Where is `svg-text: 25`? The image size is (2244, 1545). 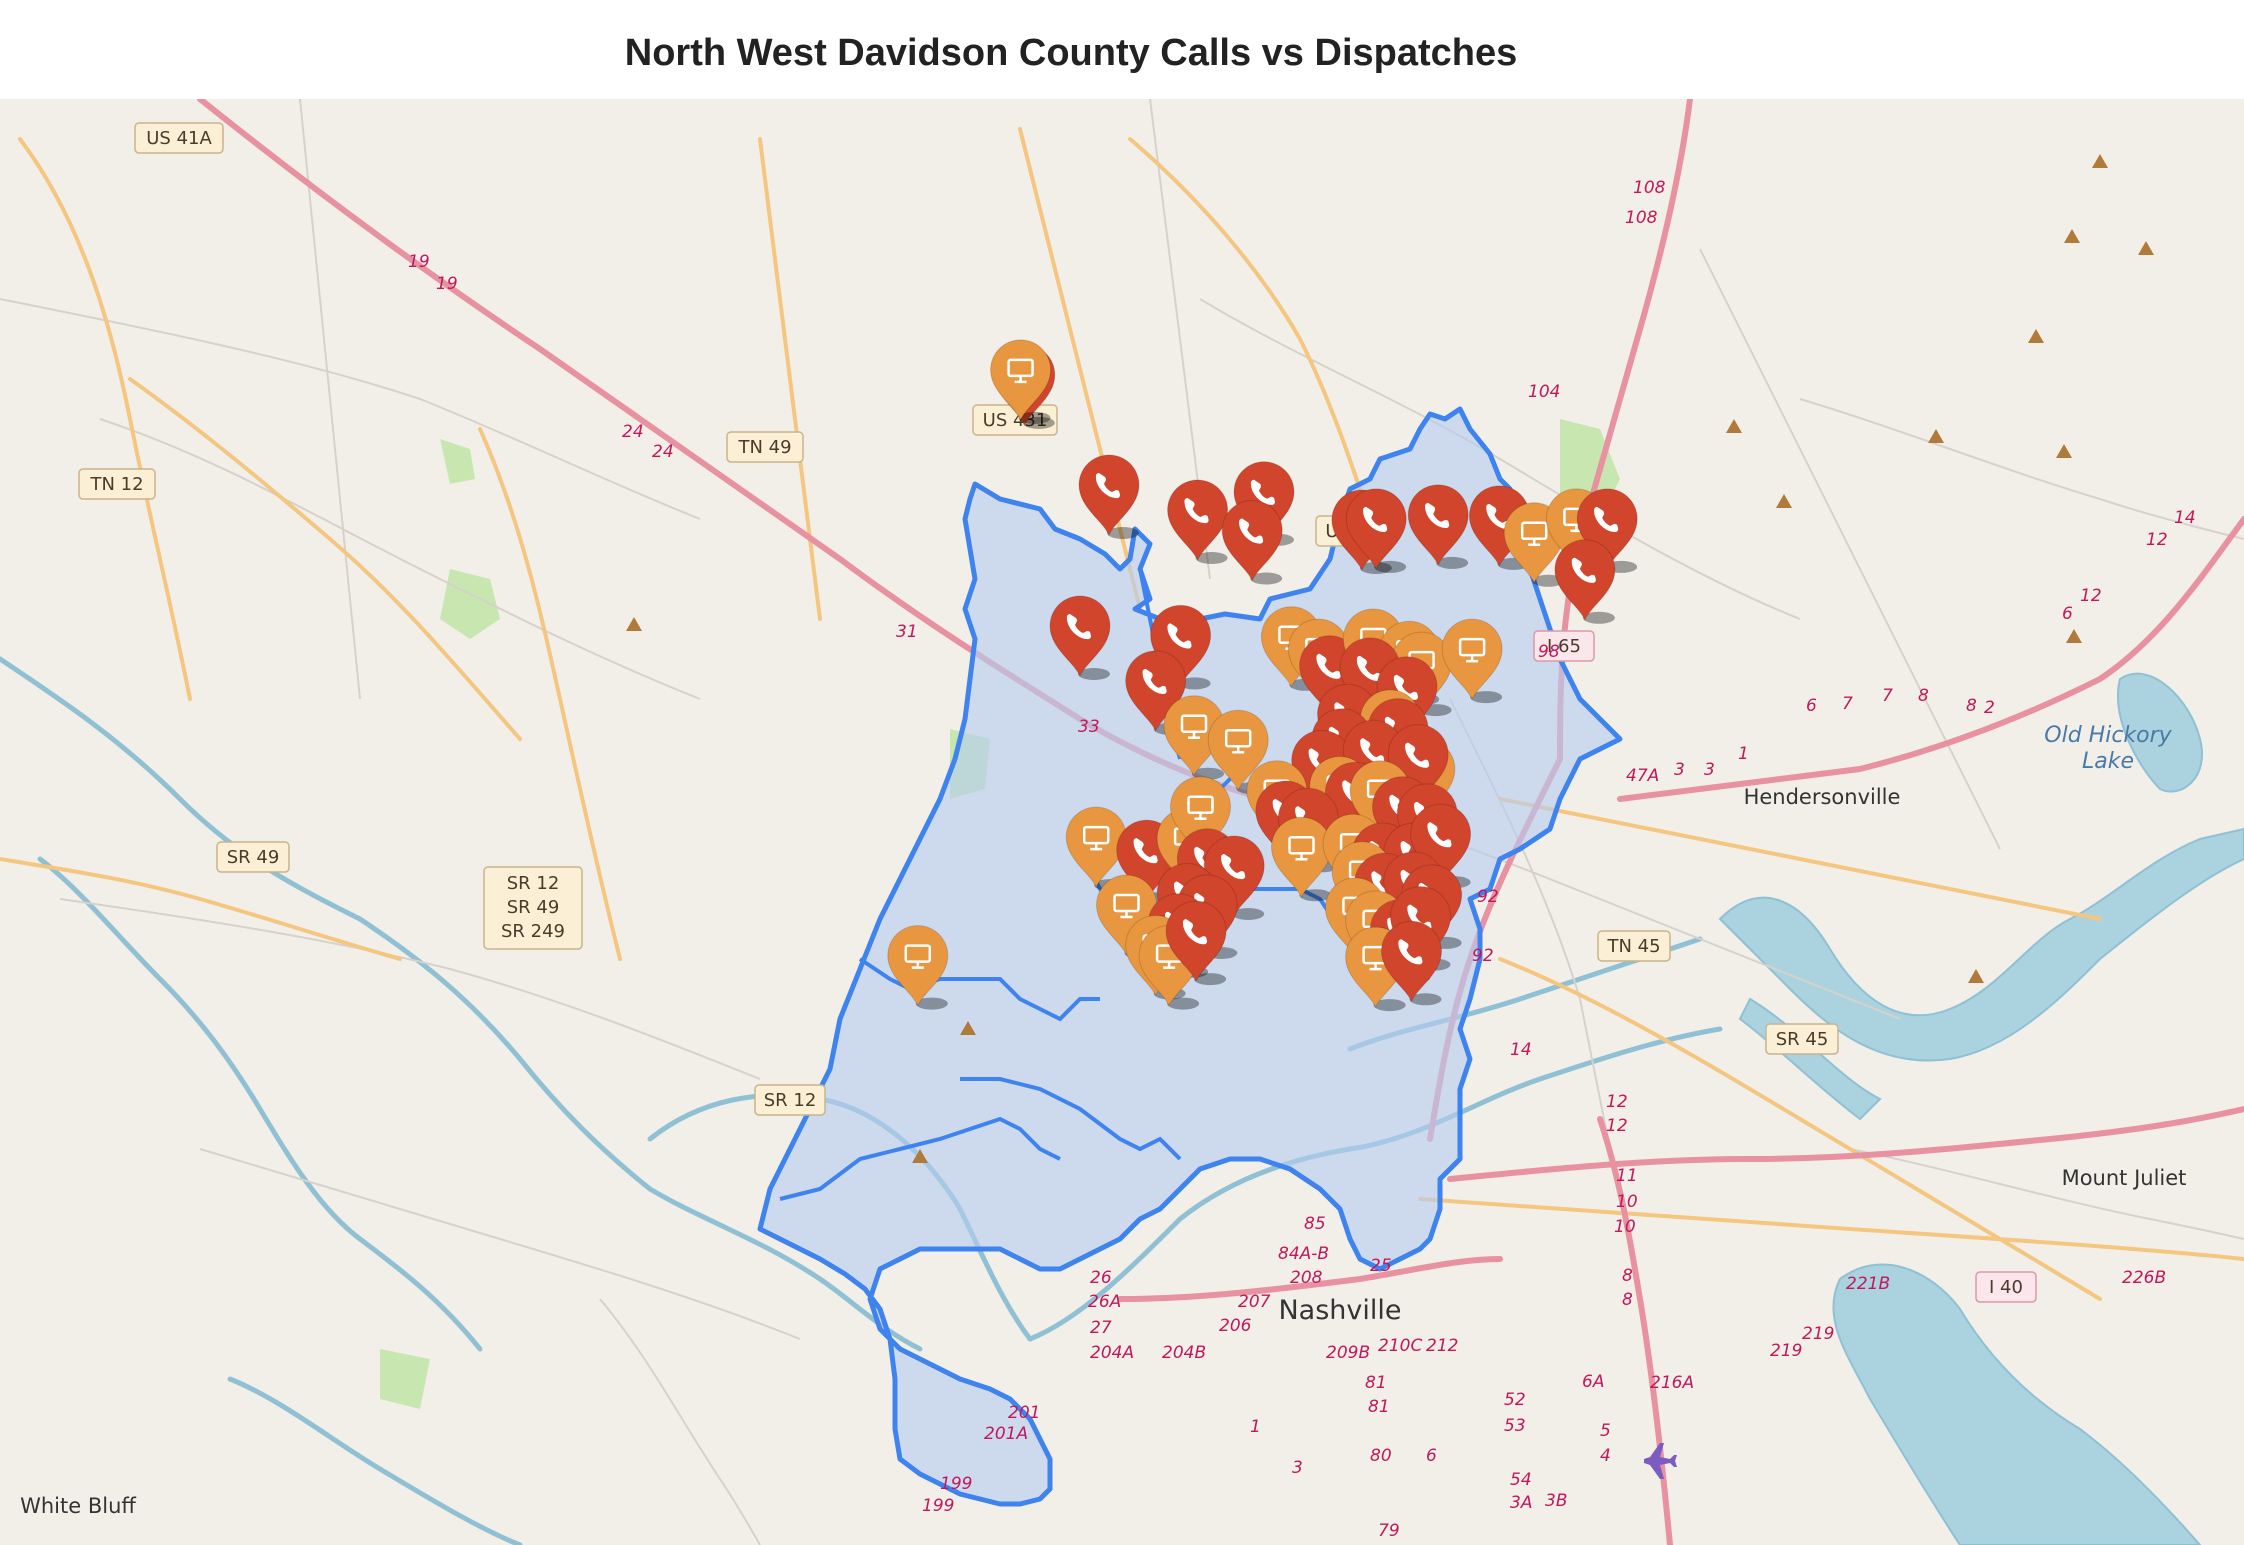
svg-text: 25 is located at coordinates (1381, 1266).